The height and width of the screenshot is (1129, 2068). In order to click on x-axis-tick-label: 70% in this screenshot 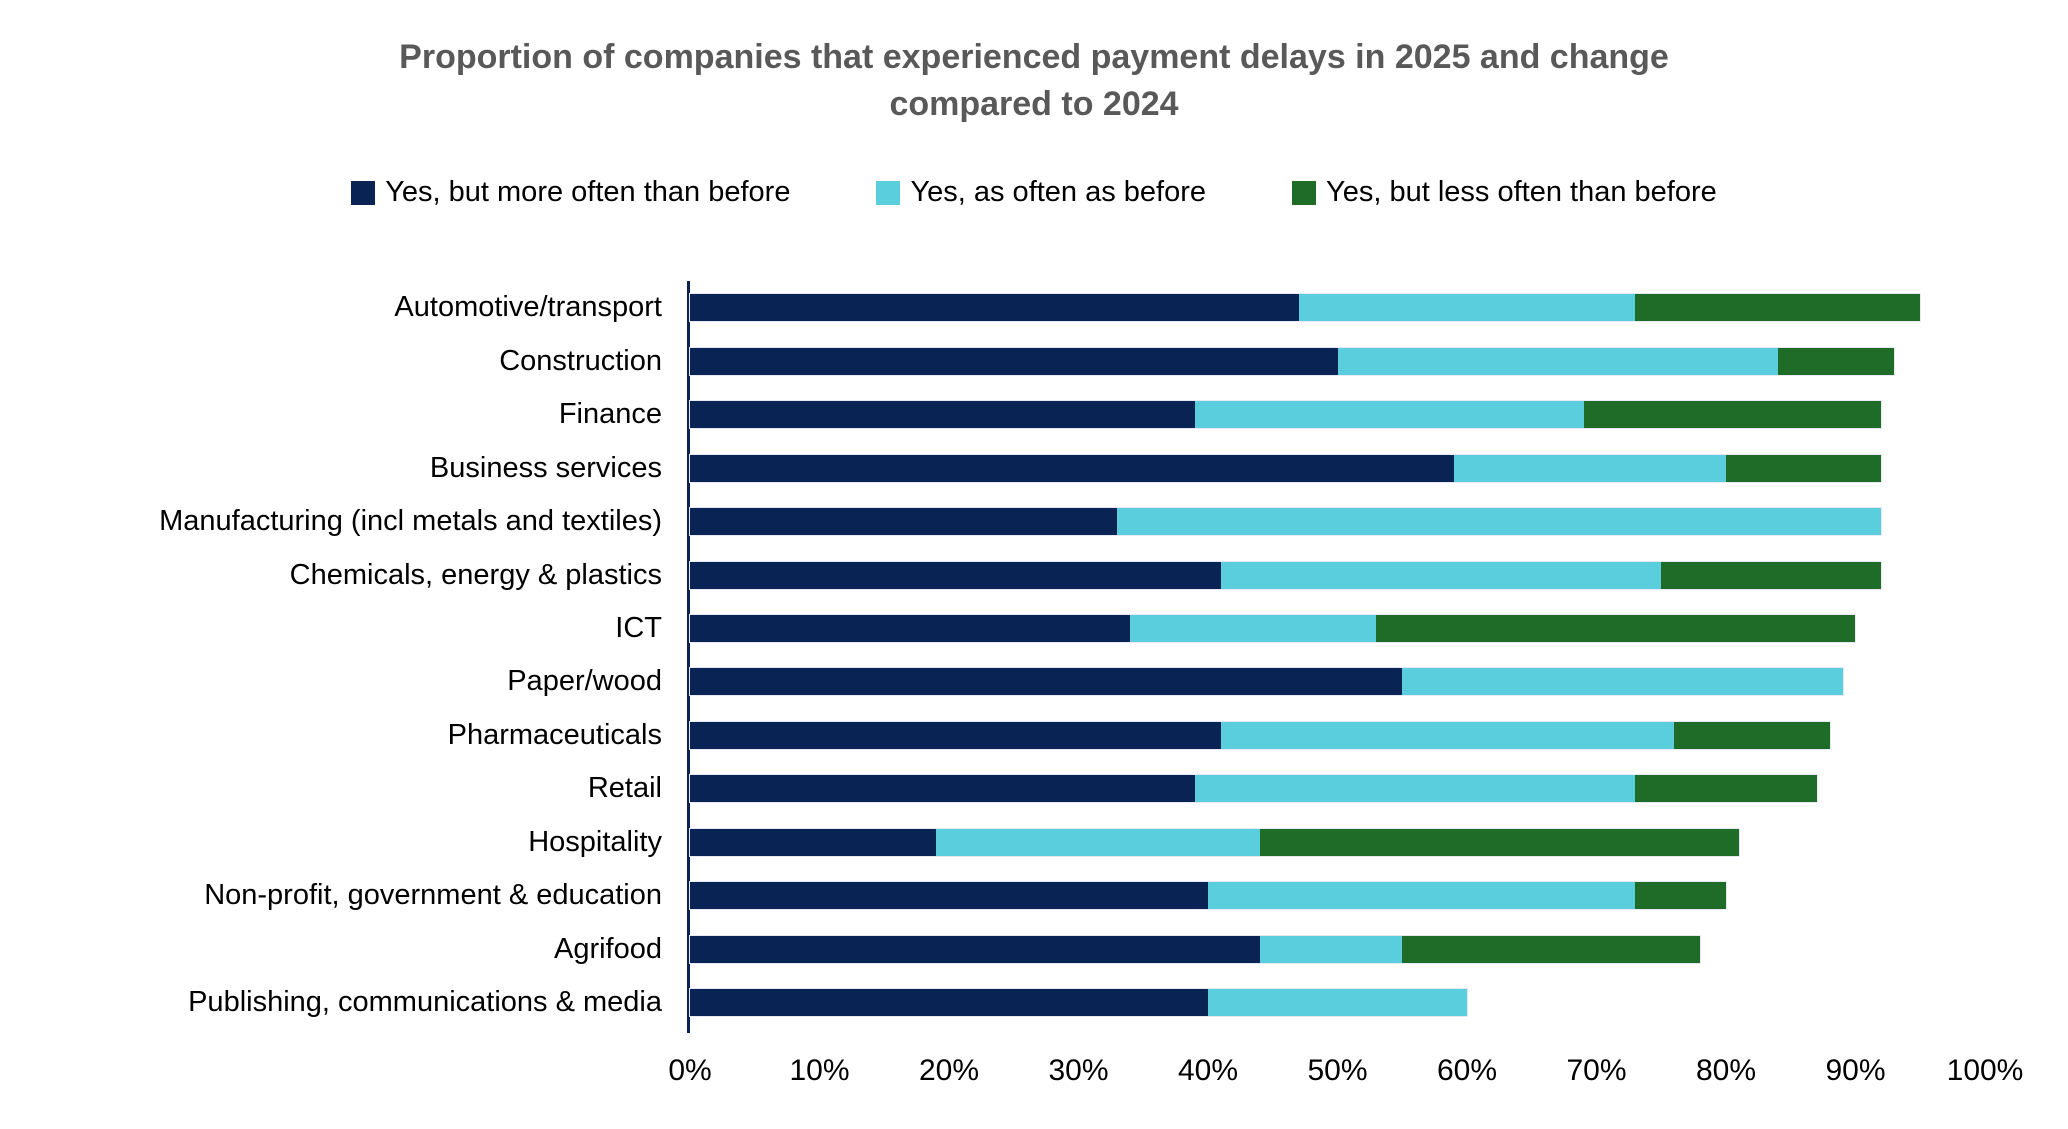, I will do `click(1596, 1070)`.